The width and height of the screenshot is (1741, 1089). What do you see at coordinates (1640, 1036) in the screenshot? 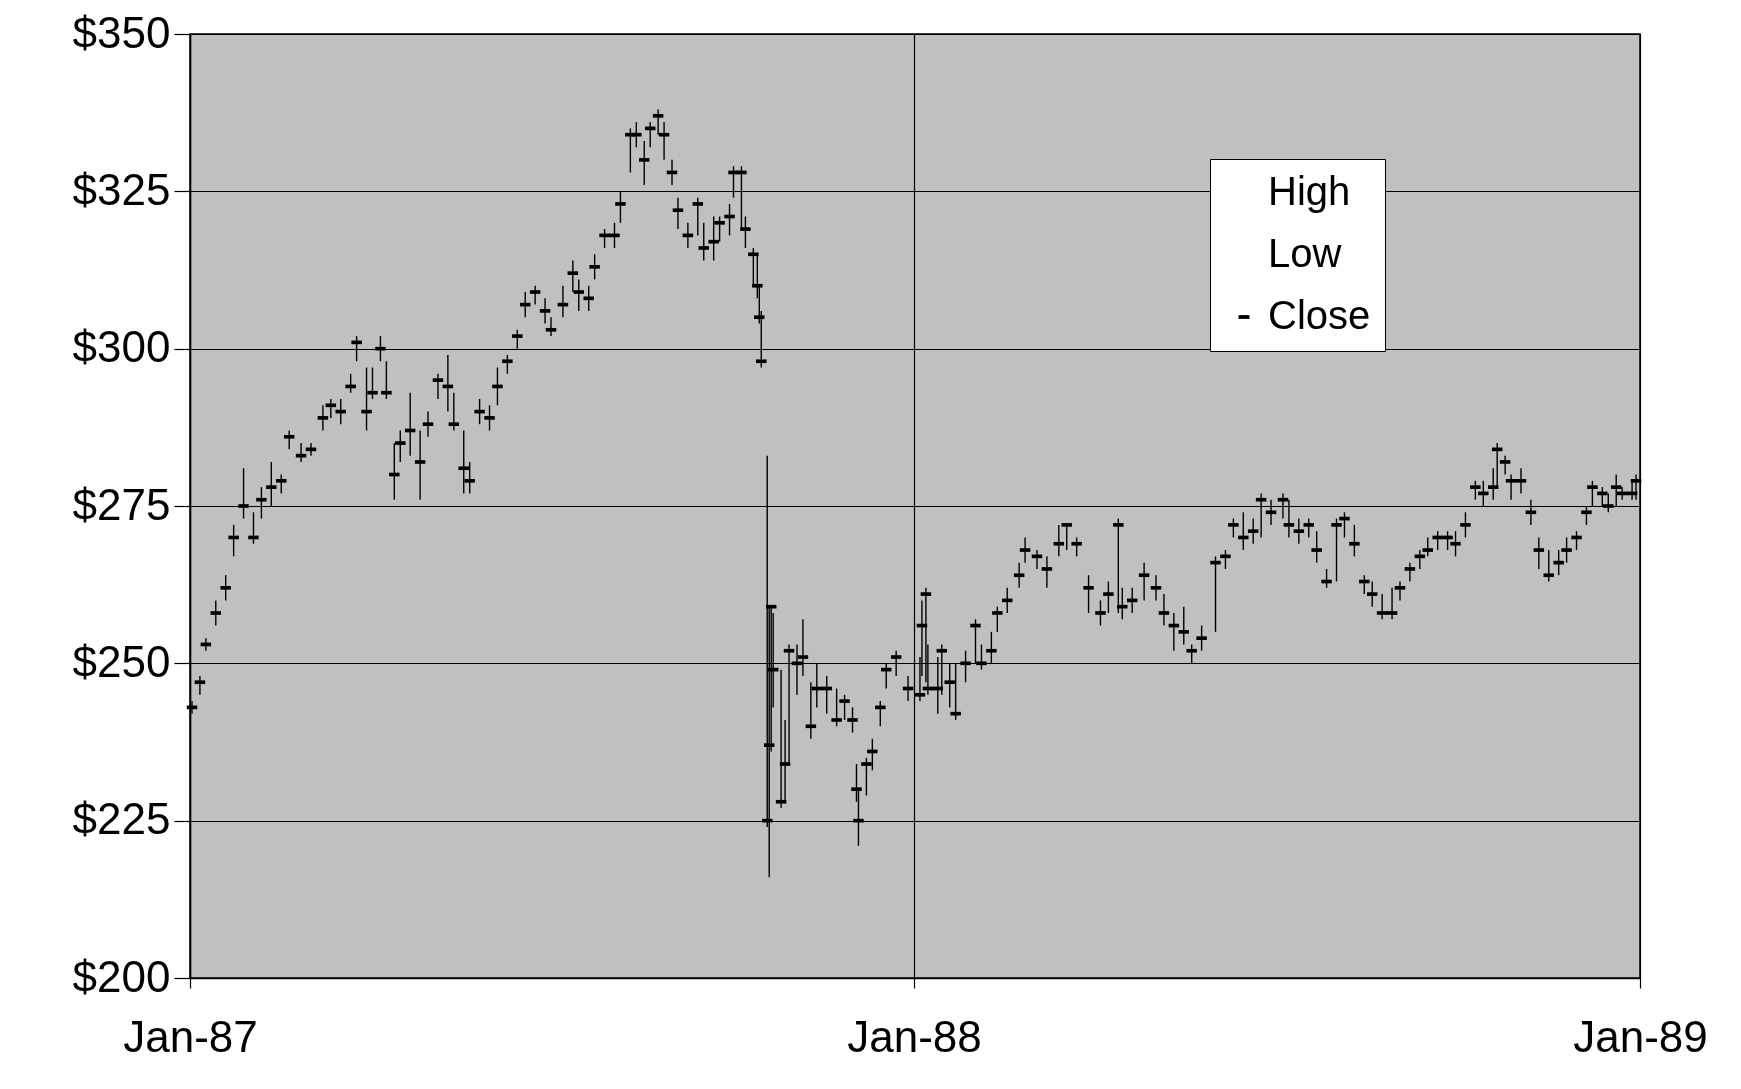
I see `x-tick-label: Jan-89` at bounding box center [1640, 1036].